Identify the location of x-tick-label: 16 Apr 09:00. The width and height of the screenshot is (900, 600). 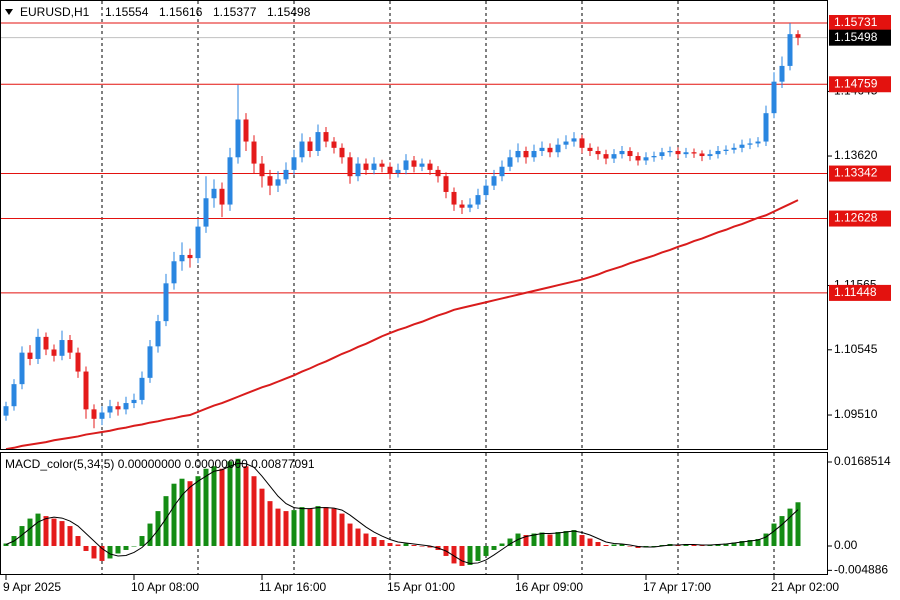
(549, 587).